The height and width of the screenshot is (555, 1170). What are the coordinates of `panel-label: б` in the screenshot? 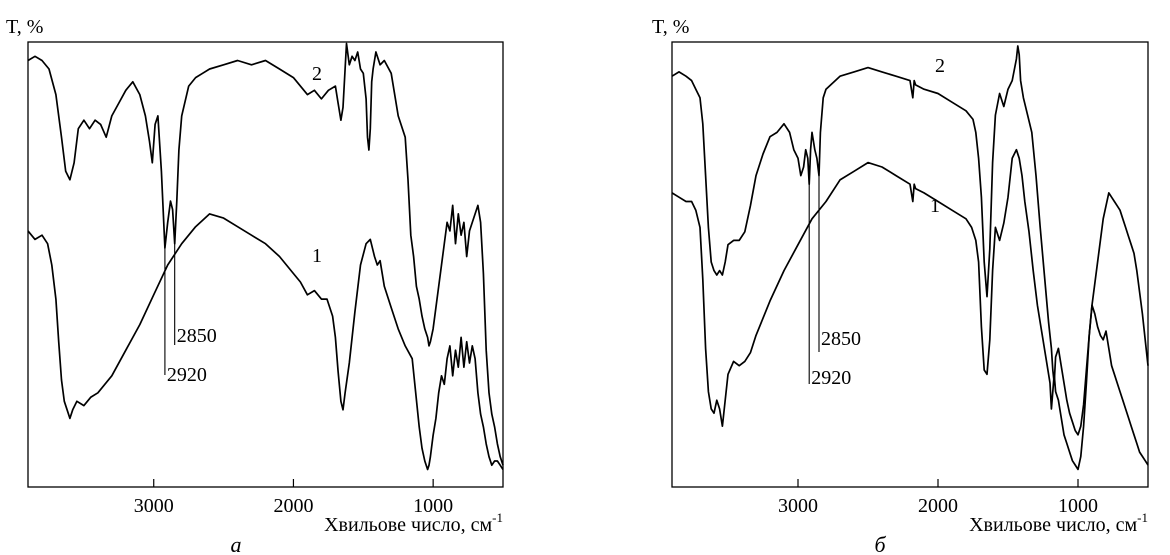 It's located at (880, 543).